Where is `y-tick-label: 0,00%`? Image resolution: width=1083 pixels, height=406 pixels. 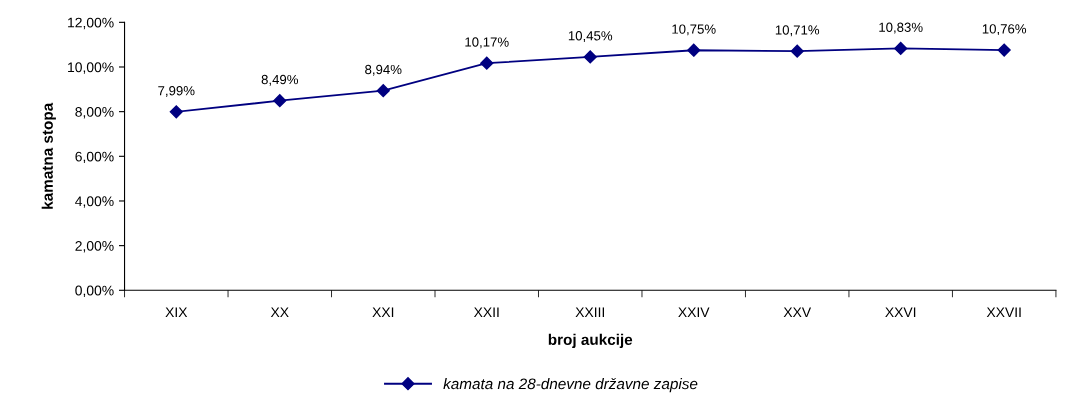
y-tick-label: 0,00% is located at coordinates (94, 291).